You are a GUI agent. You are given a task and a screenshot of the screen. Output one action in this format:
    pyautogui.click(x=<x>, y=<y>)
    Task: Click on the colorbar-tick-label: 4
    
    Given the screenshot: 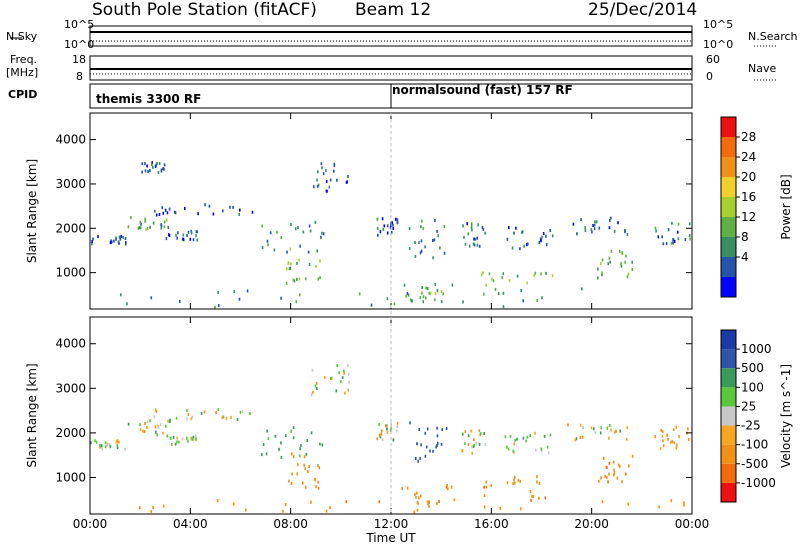 What is the action you would take?
    pyautogui.click(x=745, y=257)
    